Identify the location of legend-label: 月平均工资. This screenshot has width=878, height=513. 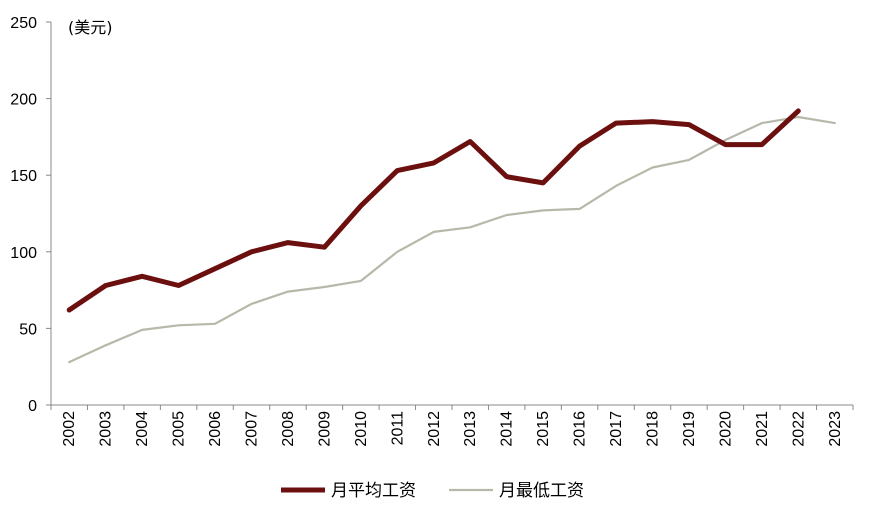
(373, 491).